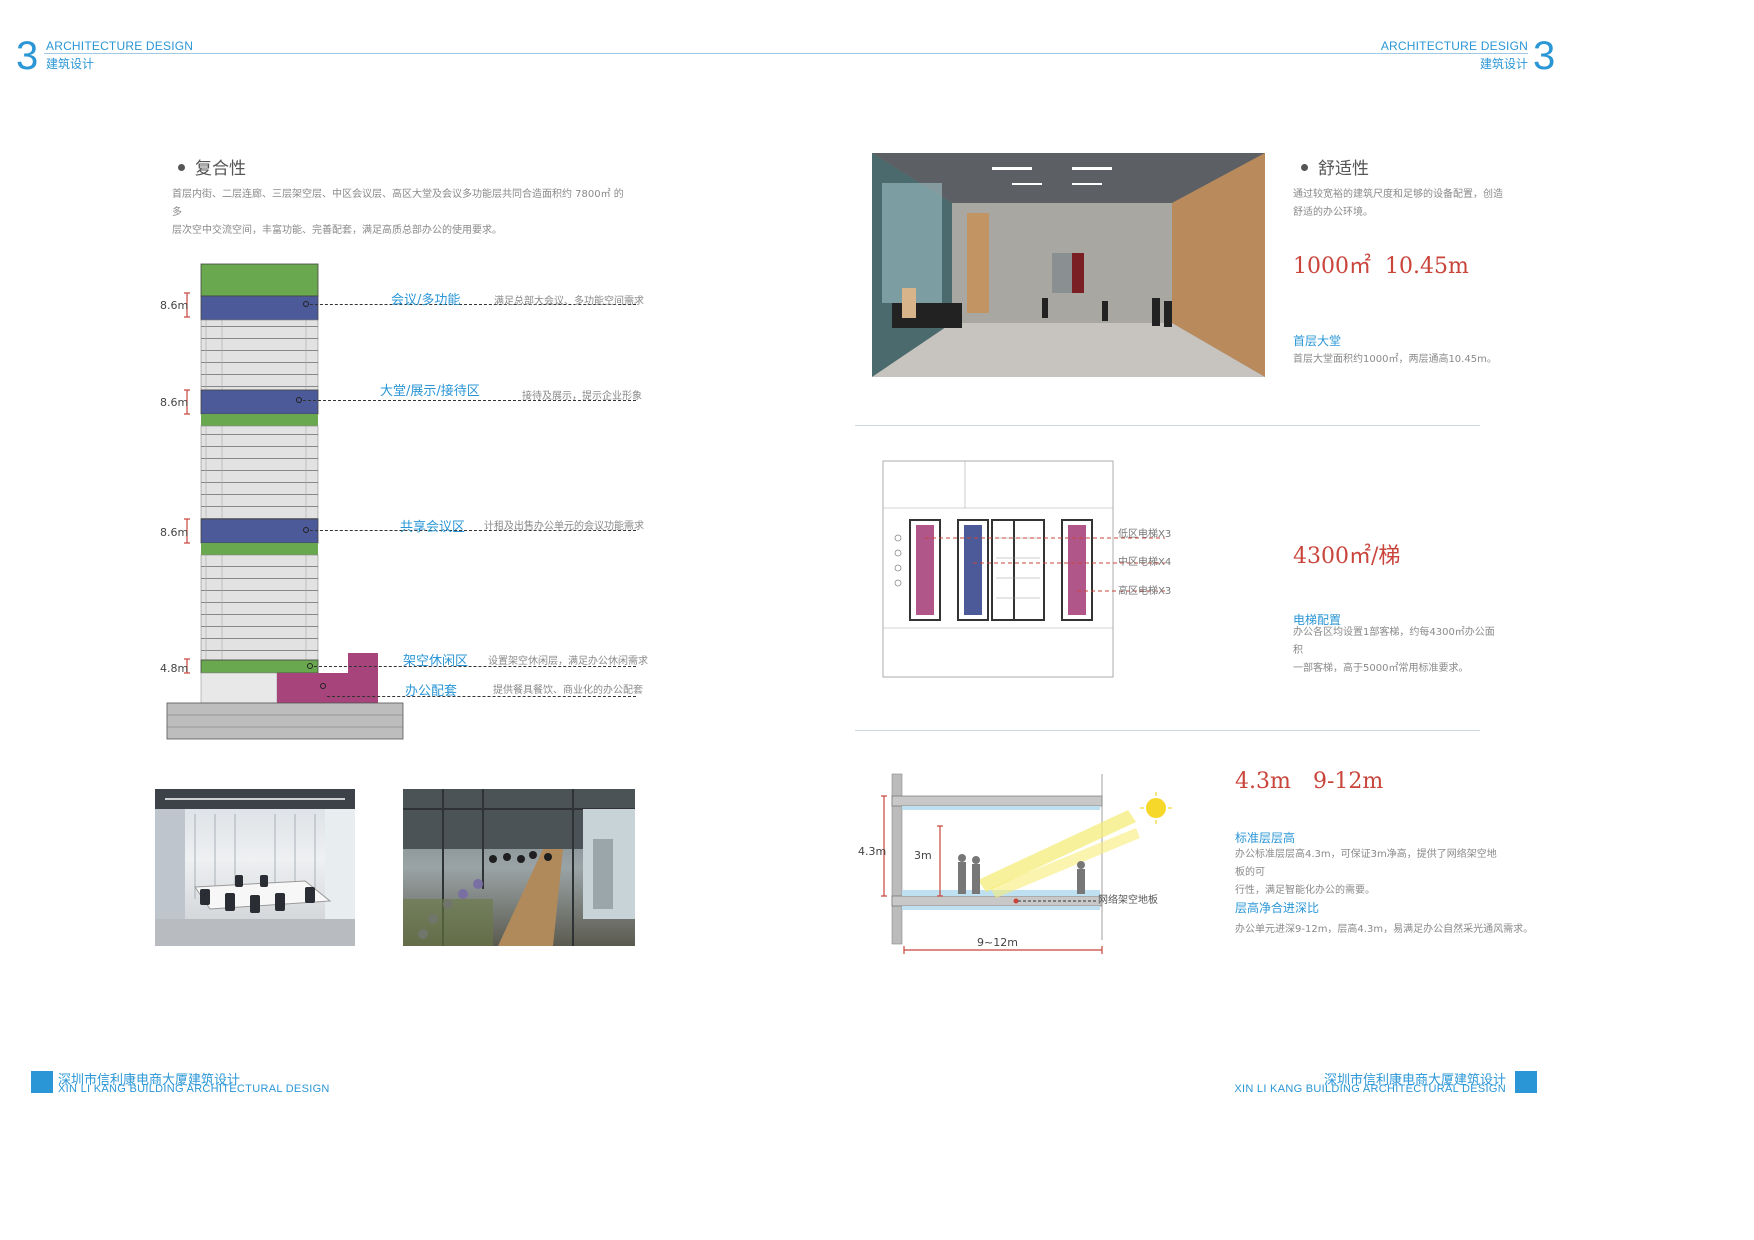  I want to click on meeting-room-photo, so click(255, 867).